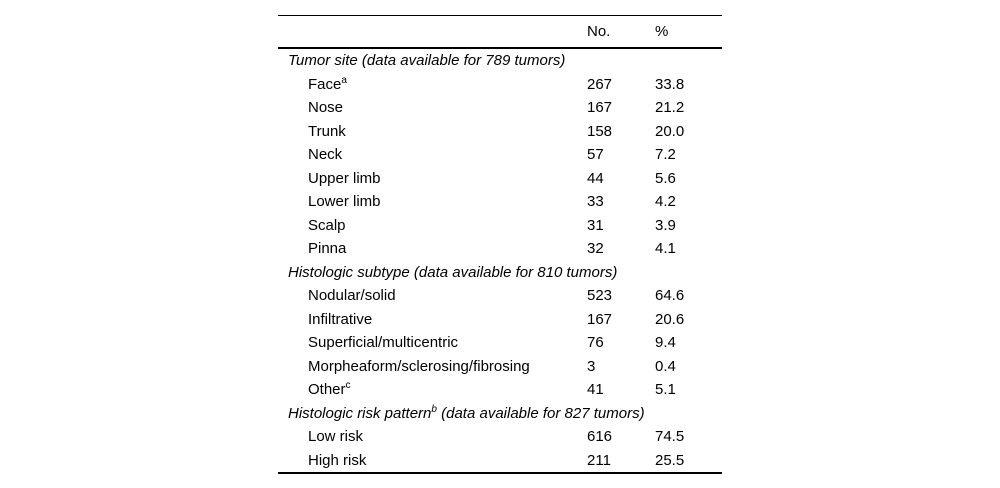  I want to click on table-row-low-risk: Low risk 616 74.5, so click(500, 437).